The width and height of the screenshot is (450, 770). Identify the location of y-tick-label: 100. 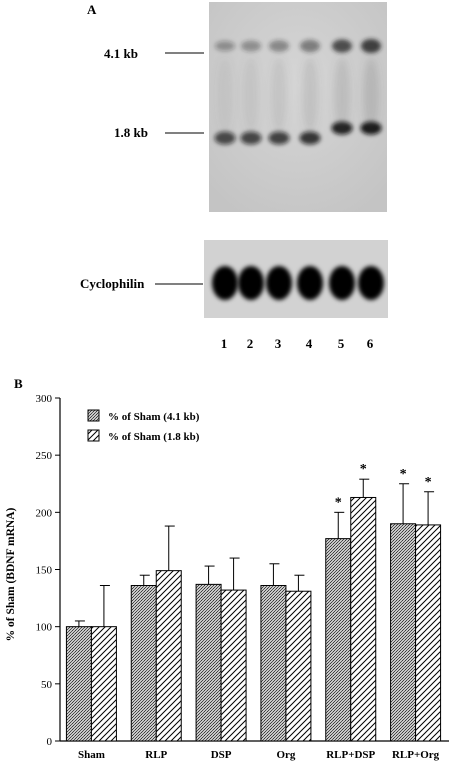
(44, 628).